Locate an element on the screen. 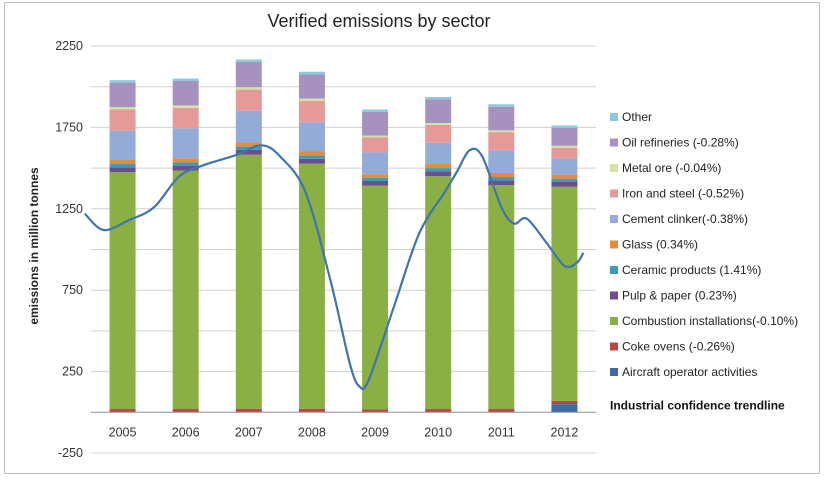 The height and width of the screenshot is (480, 828). x-tick-label: 2009 is located at coordinates (375, 432).